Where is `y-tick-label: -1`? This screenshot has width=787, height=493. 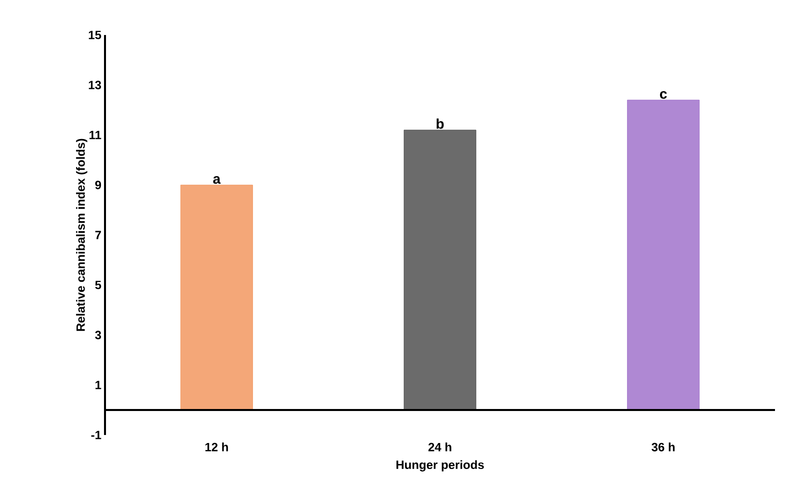
y-tick-label: -1 is located at coordinates (96, 435).